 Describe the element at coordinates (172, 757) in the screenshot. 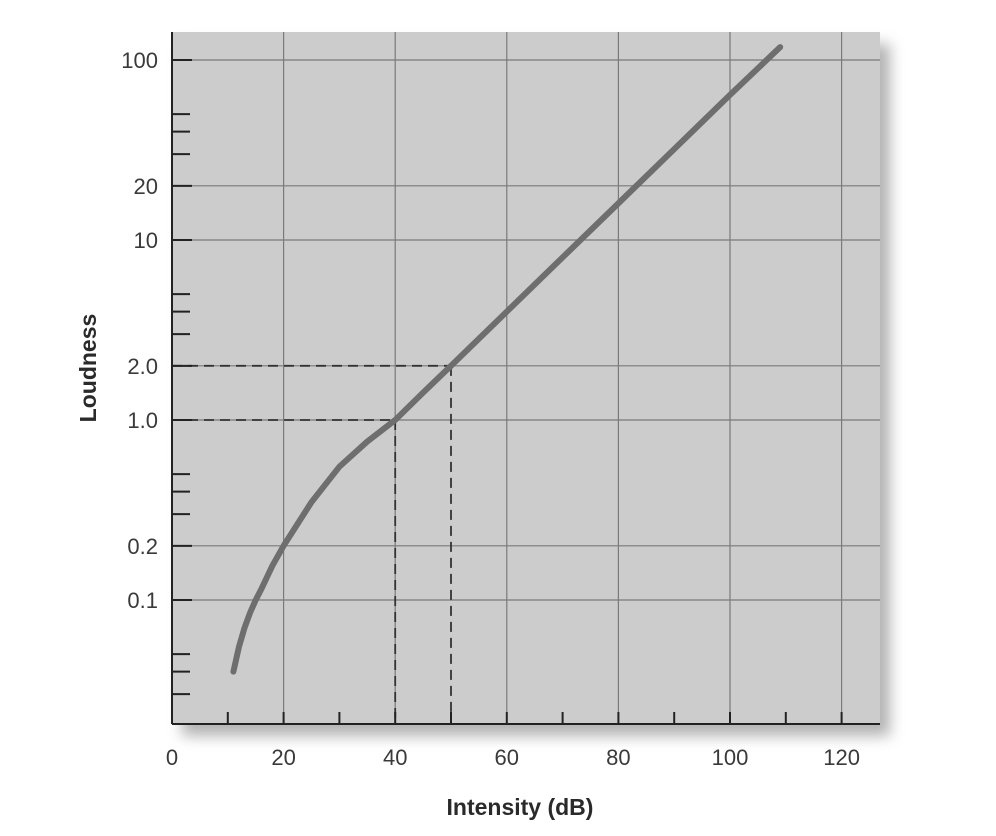

I see `x-tick-label: 0` at that location.